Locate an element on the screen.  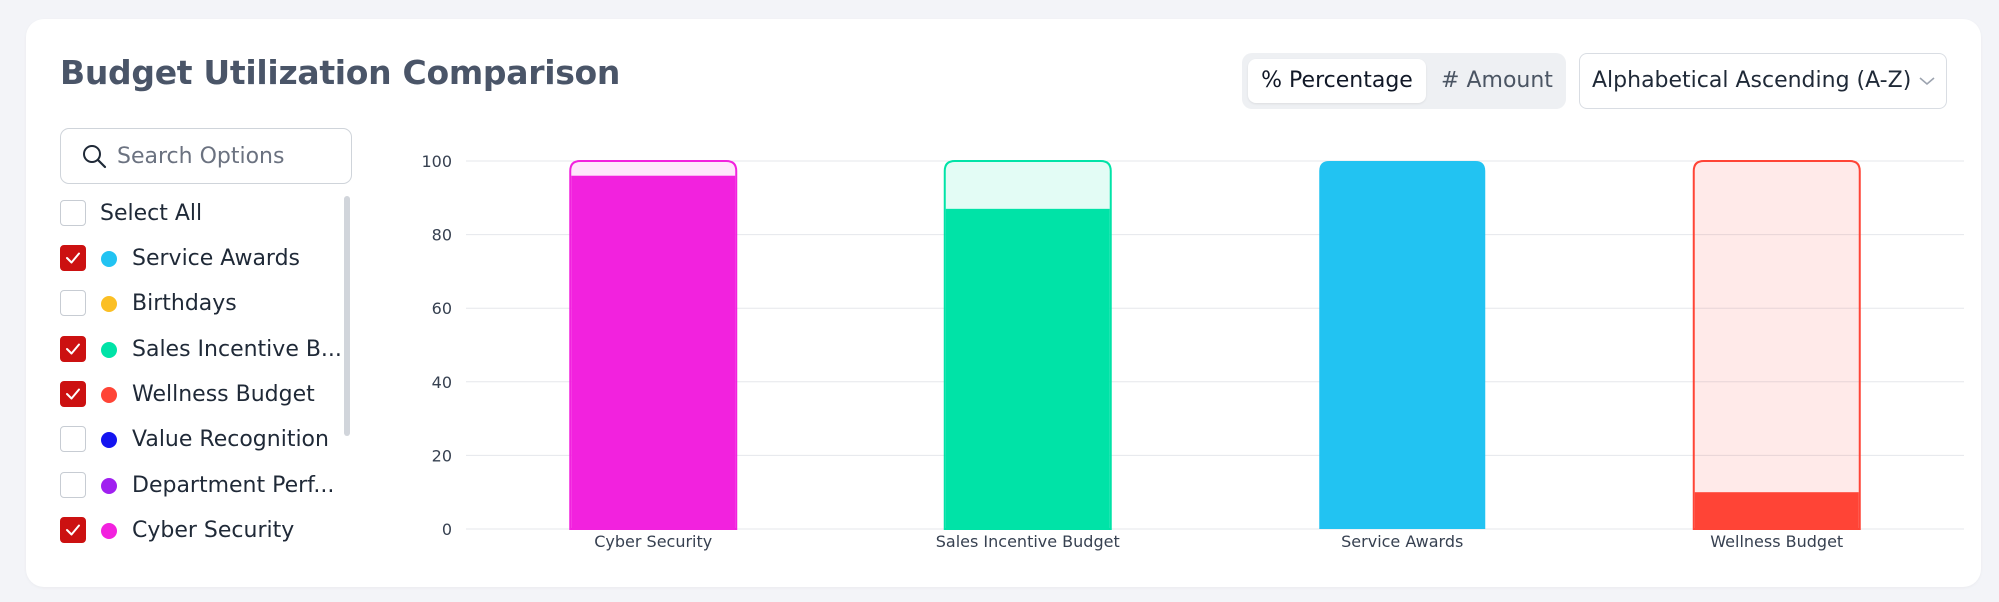
filter-option-label: Wellness Budget is located at coordinates (223, 394).